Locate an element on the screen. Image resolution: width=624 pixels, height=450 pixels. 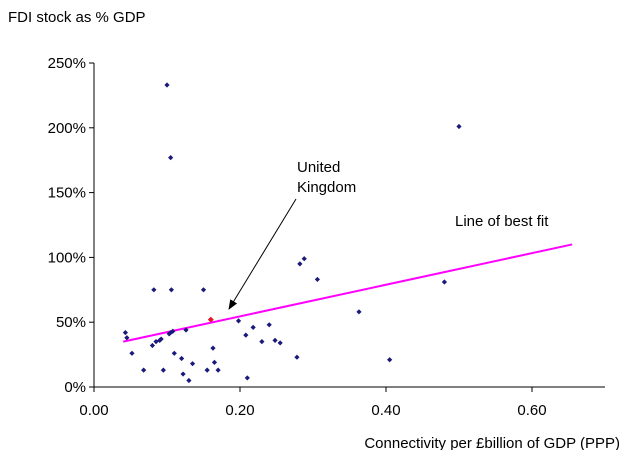
y-axis-title: FDI stock as % GDP is located at coordinates (77, 17).